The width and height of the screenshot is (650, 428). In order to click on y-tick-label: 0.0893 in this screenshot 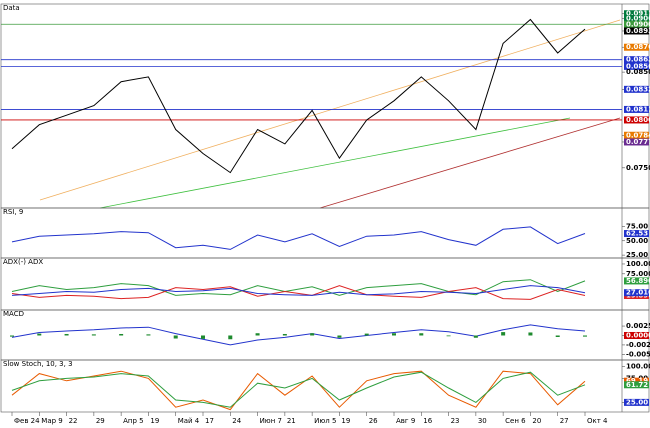, I will do `click(638, 31)`.